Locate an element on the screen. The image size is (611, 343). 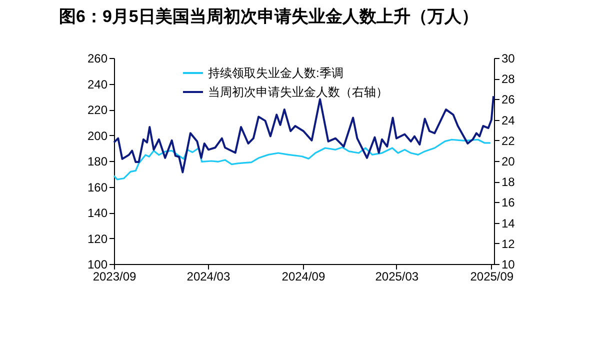
legend-label: 当周初次申请失业金人数（右轴） is located at coordinates (298, 92).